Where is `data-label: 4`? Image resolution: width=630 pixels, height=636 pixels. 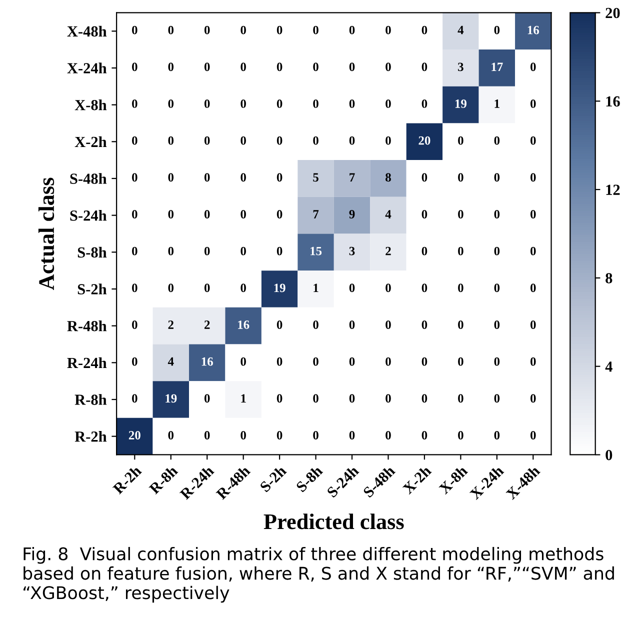 data-label: 4 is located at coordinates (388, 214).